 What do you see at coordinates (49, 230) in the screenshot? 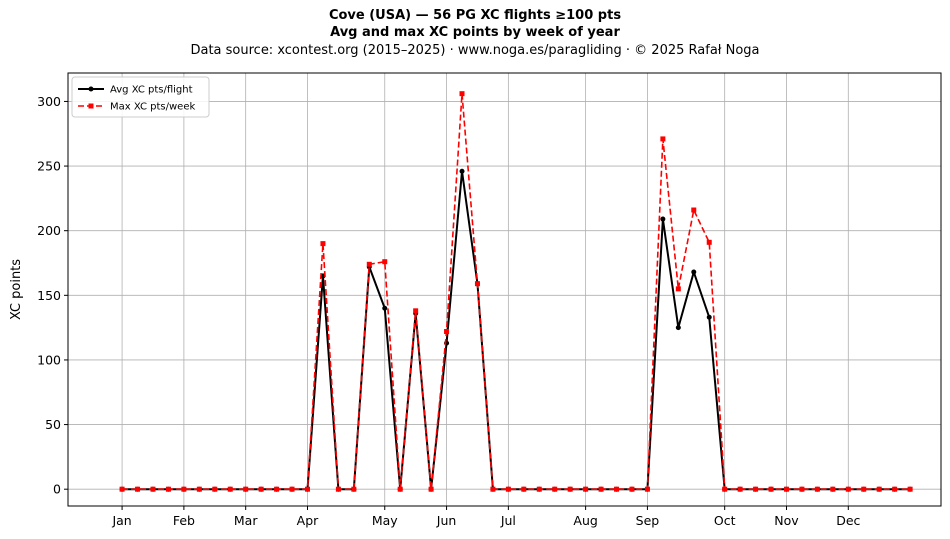
I see `y-tick-label: 200` at bounding box center [49, 230].